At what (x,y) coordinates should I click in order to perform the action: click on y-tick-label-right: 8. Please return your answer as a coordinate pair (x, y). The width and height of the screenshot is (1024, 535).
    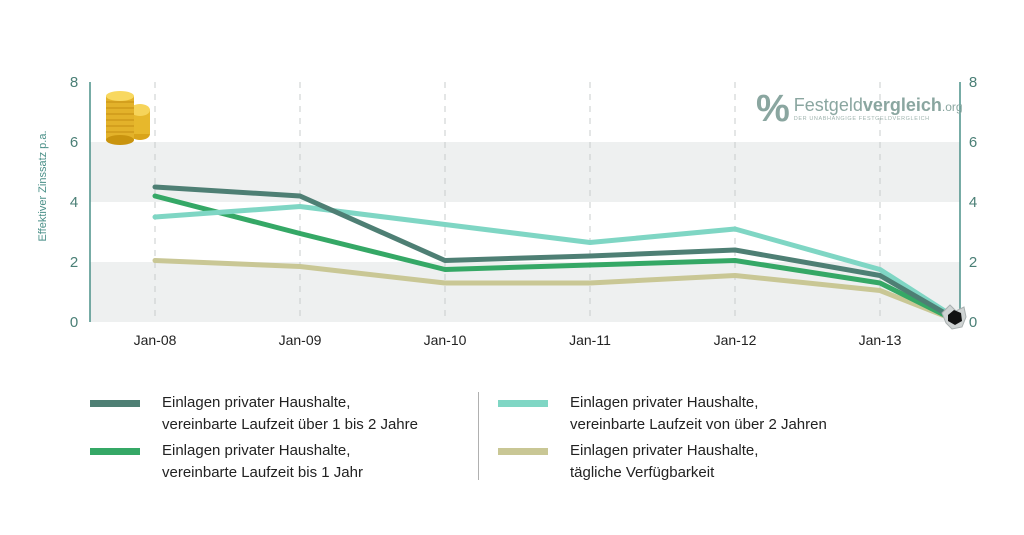
    Looking at the image, I should click on (973, 82).